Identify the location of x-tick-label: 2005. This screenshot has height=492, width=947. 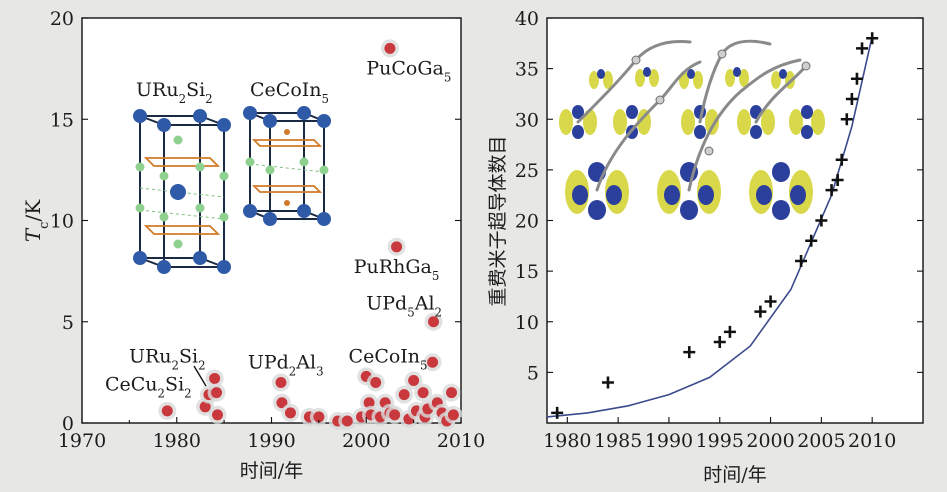
(821, 441).